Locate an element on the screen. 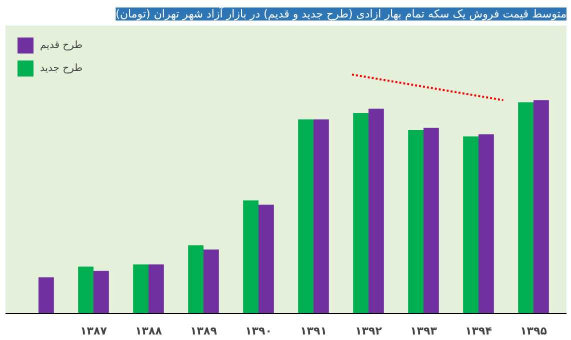 The image size is (571, 340). x-tick-label: ۱۳۹۳ is located at coordinates (424, 331).